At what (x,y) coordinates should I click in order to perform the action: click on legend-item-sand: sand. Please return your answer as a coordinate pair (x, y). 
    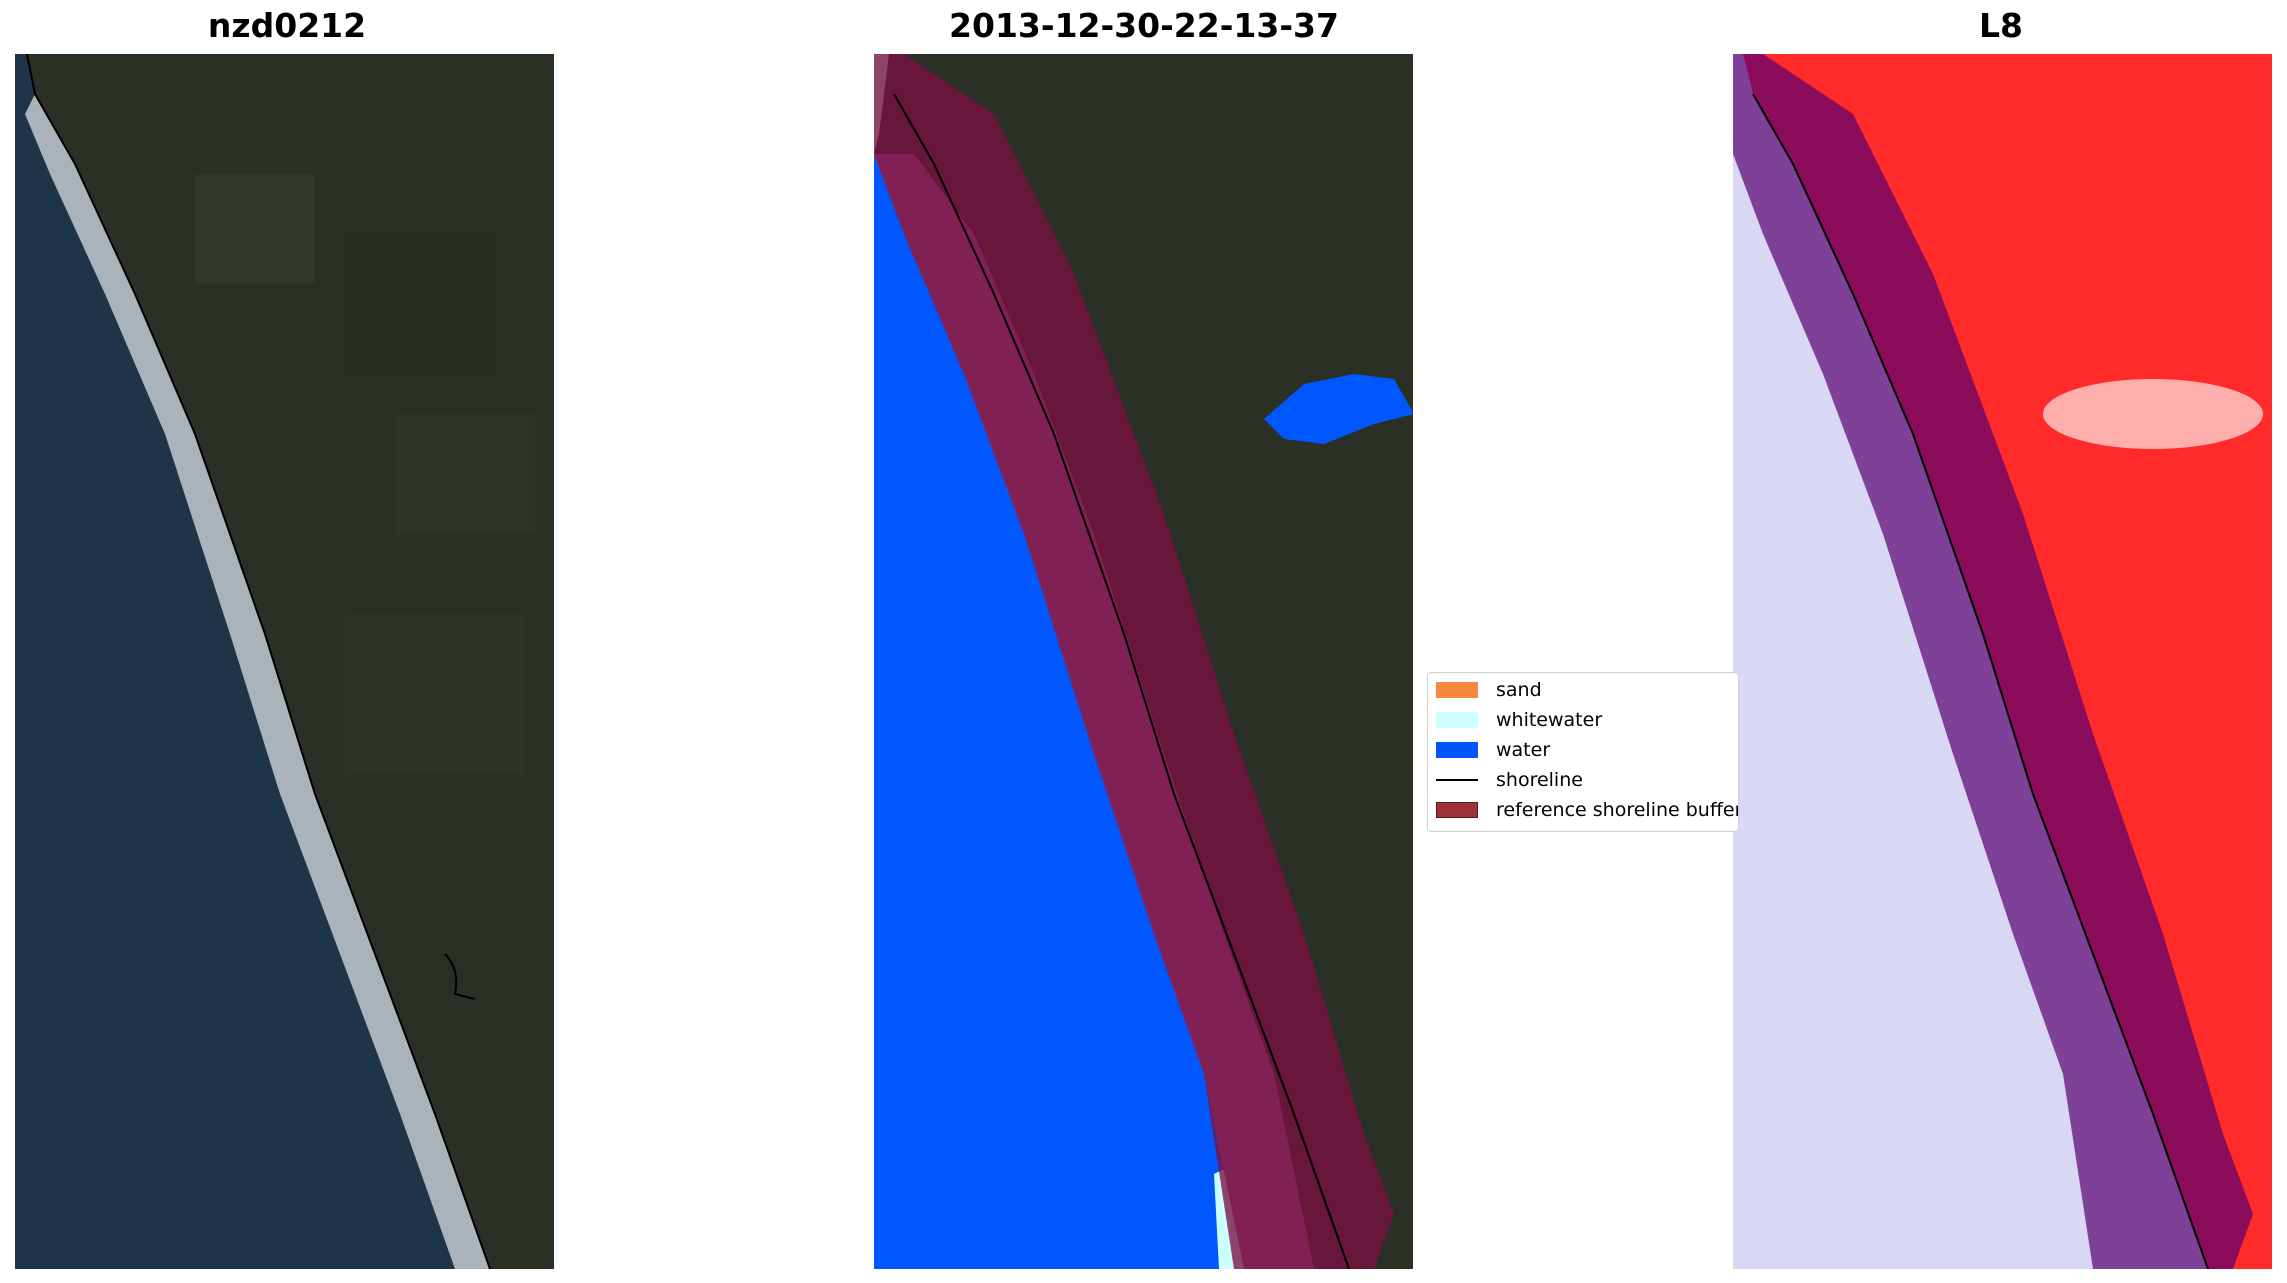
    Looking at the image, I should click on (1489, 690).